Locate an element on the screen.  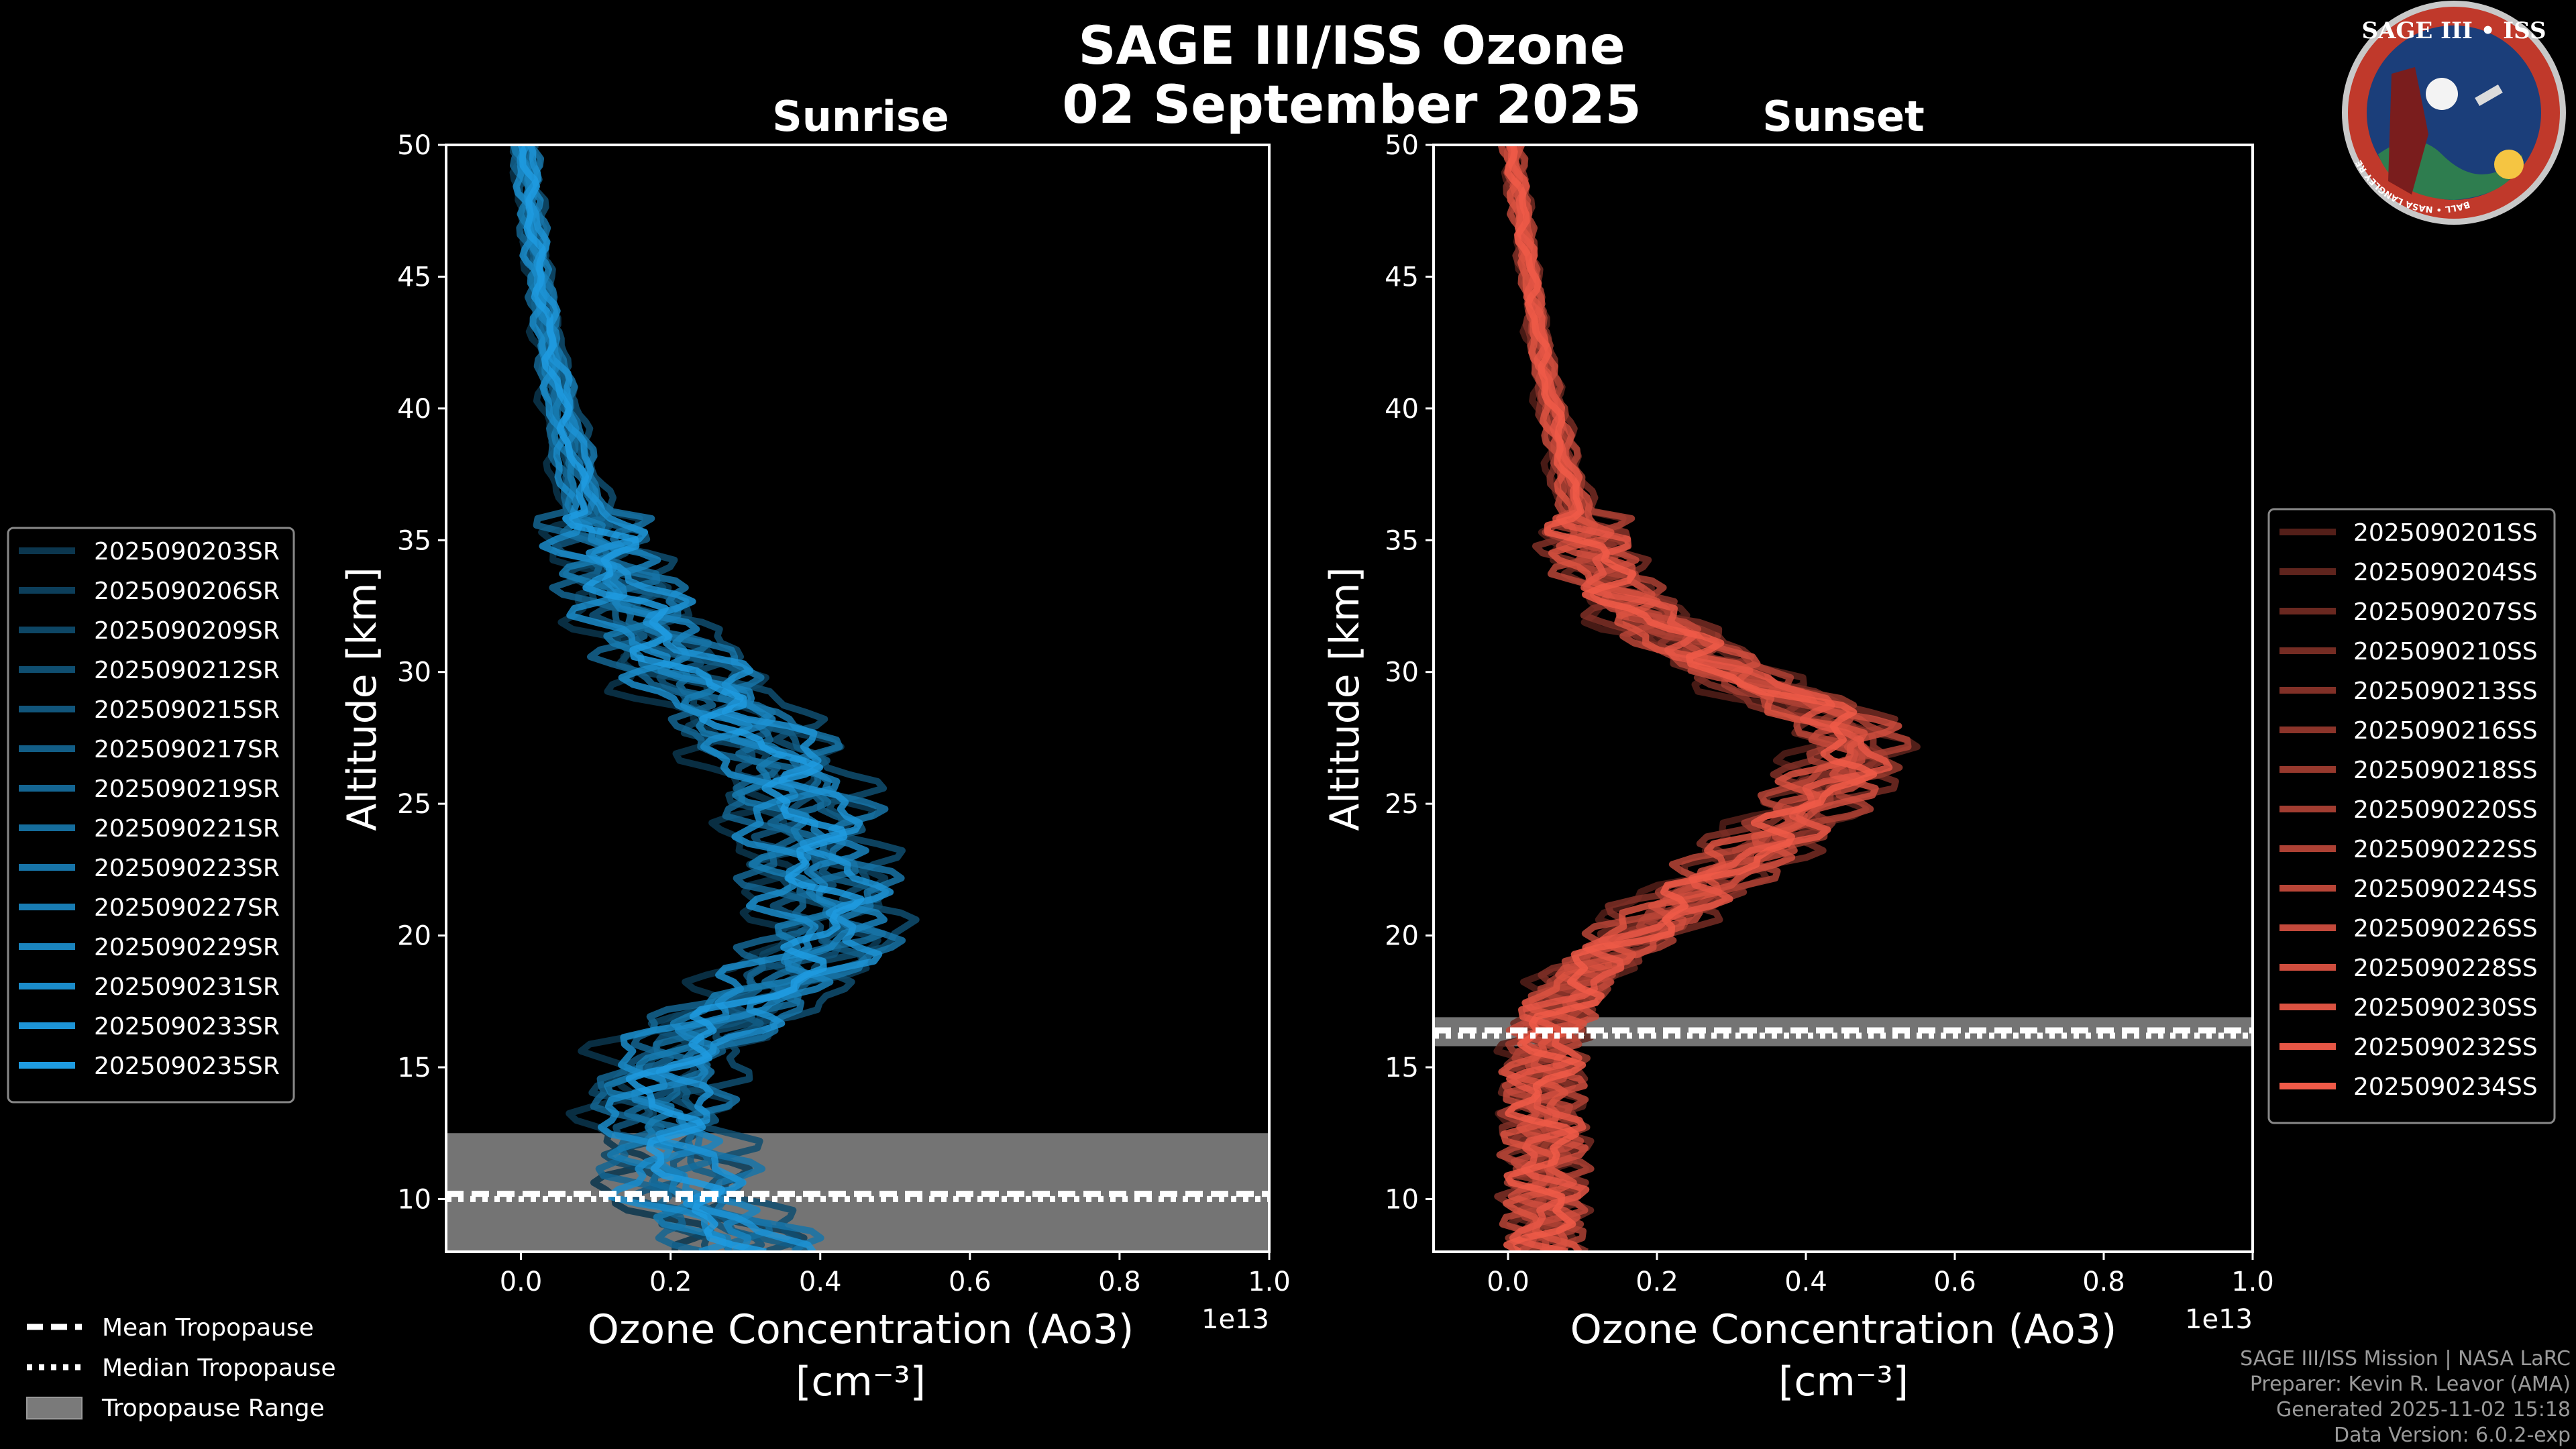
sunset-ytick-label: 20 is located at coordinates (1402, 936).